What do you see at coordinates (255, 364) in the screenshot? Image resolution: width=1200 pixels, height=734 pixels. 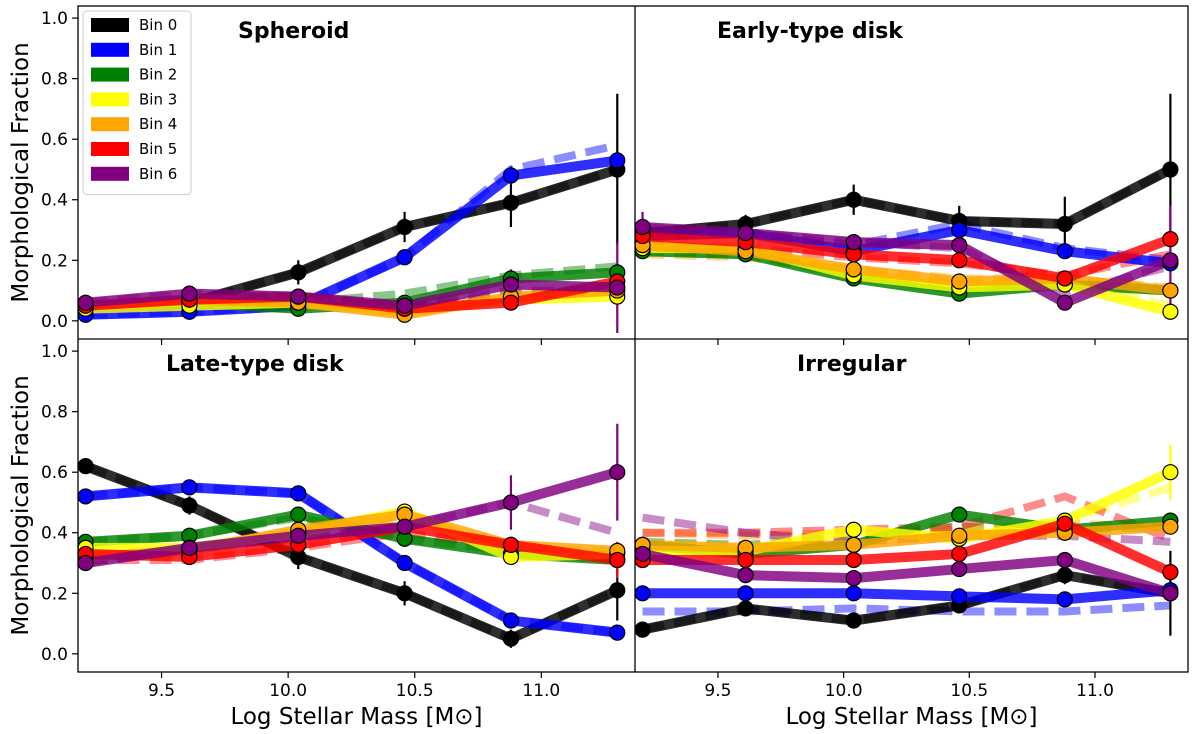 I see `panel-title: Late-type disk` at bounding box center [255, 364].